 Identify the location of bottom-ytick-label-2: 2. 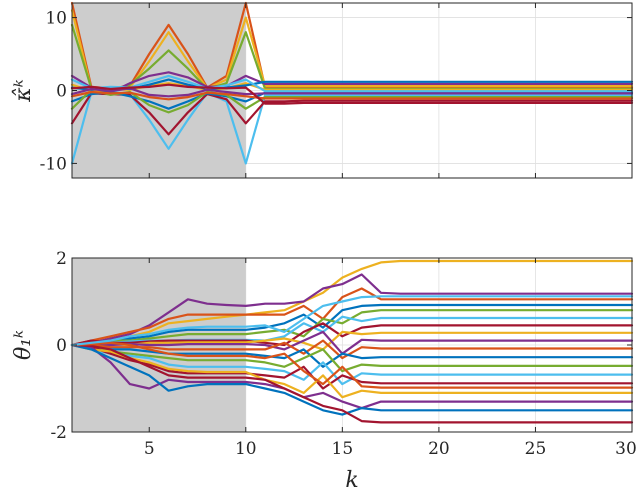
(61, 259).